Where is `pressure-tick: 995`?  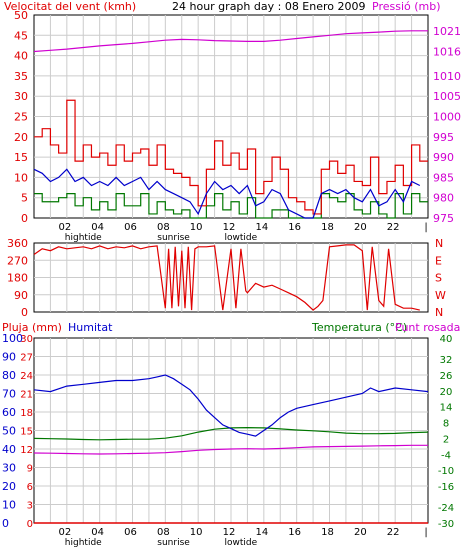 pressure-tick: 995 is located at coordinates (443, 137).